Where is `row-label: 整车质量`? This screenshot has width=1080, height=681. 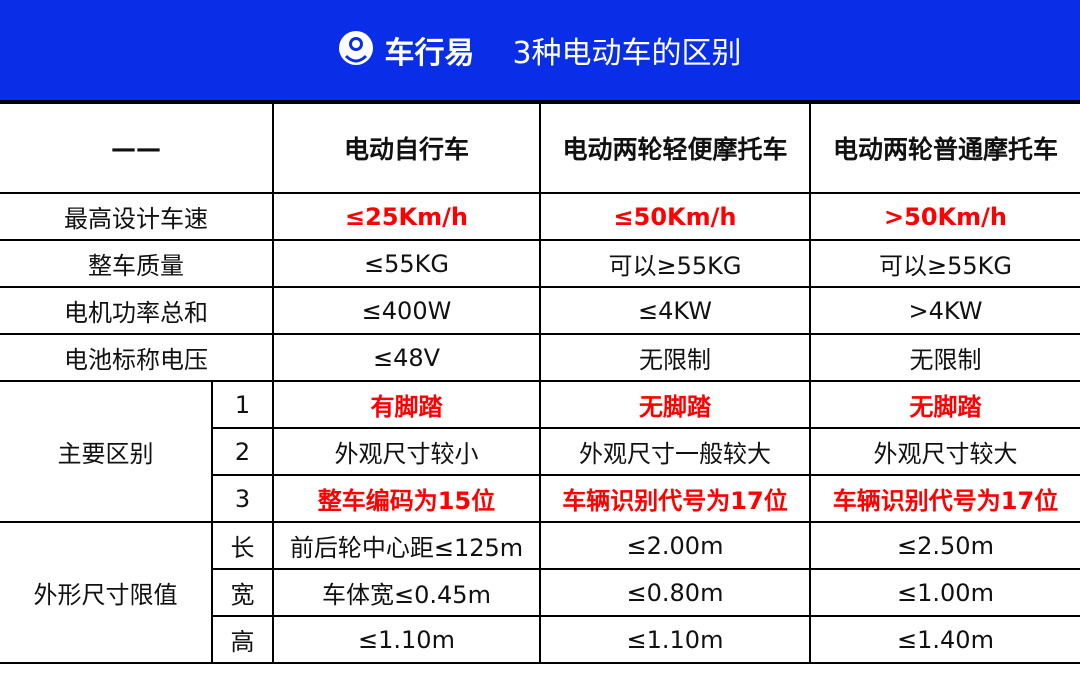
row-label: 整车质量 is located at coordinates (137, 263).